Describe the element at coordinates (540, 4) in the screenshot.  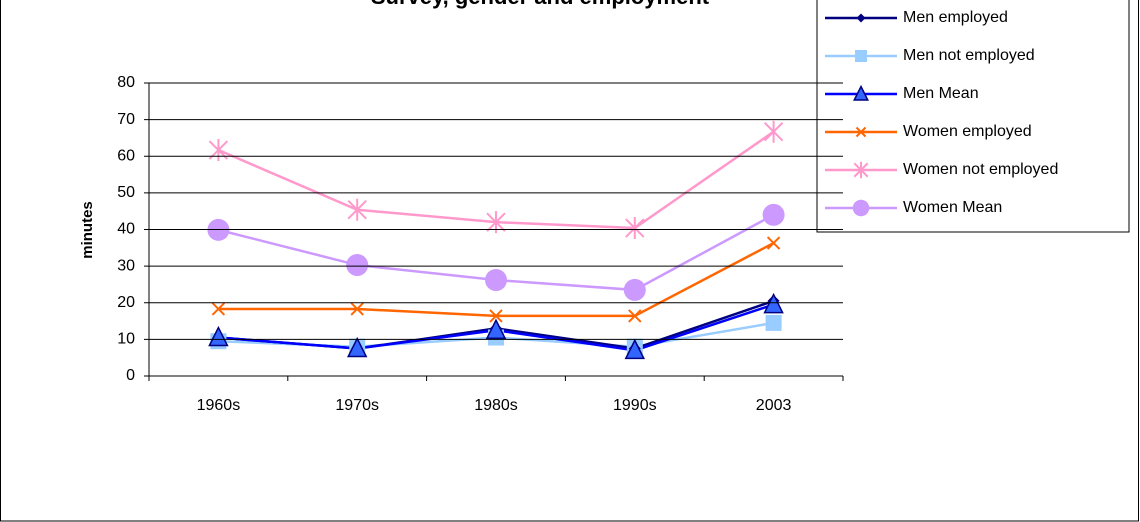
I see `chart-title: Survey, gender and employment` at that location.